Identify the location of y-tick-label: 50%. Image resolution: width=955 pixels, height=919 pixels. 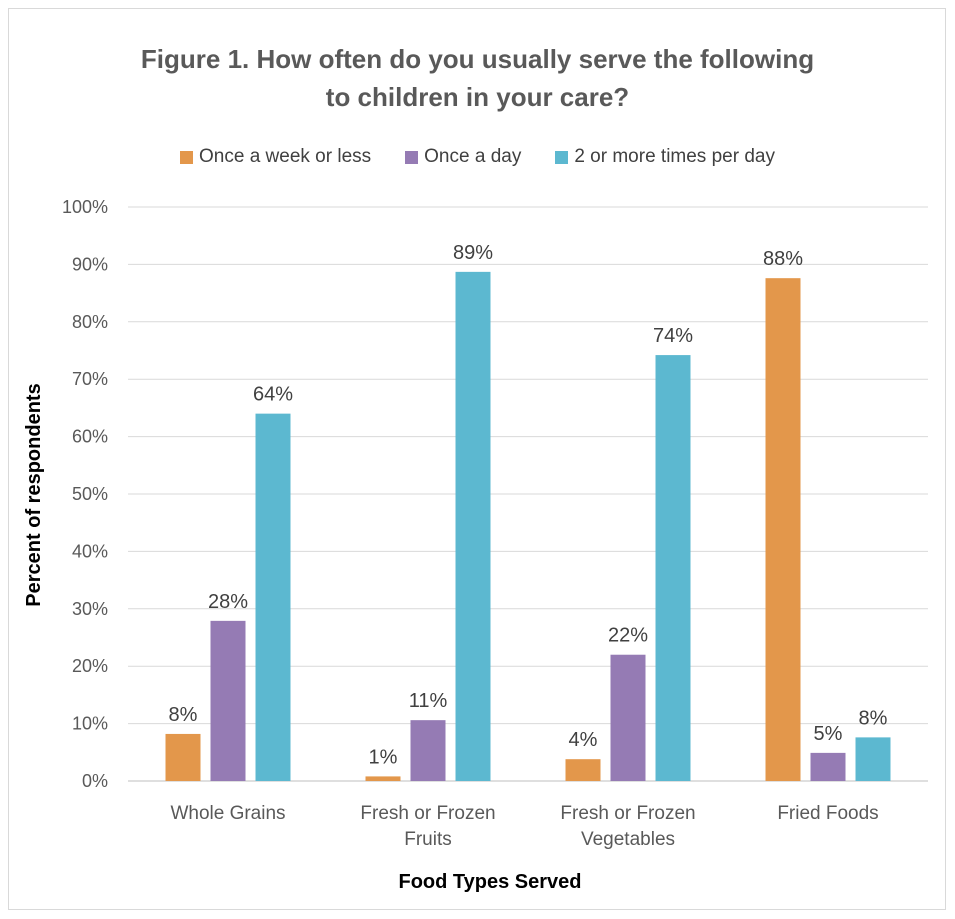
(90, 494).